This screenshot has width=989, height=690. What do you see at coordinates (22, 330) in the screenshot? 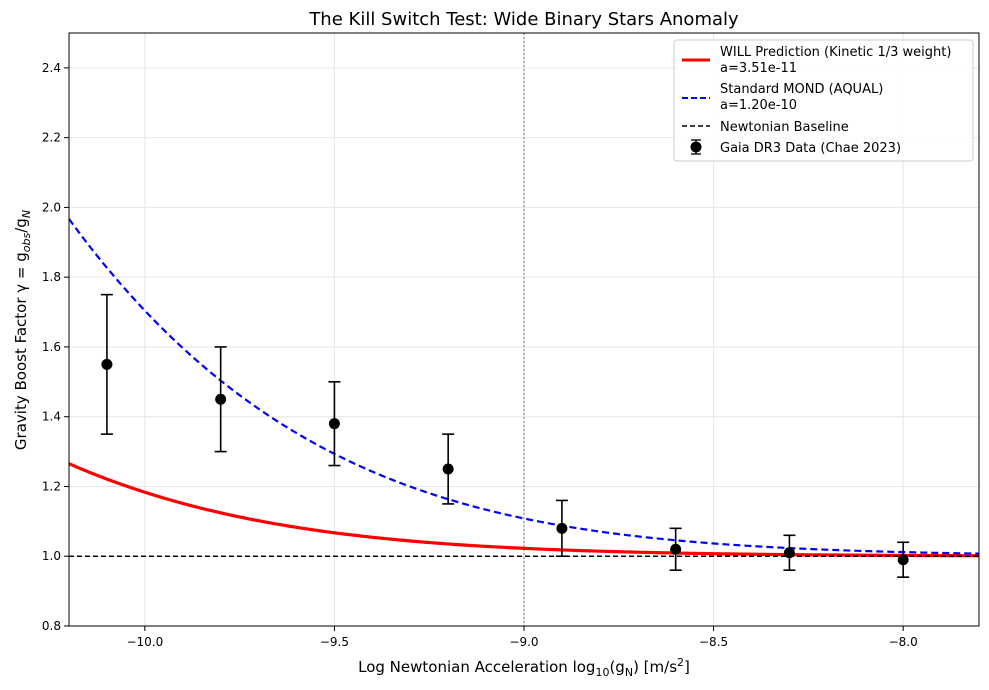
I see `y-axis-label: Gravity Boost Factor γ = gobs/gN` at bounding box center [22, 330].